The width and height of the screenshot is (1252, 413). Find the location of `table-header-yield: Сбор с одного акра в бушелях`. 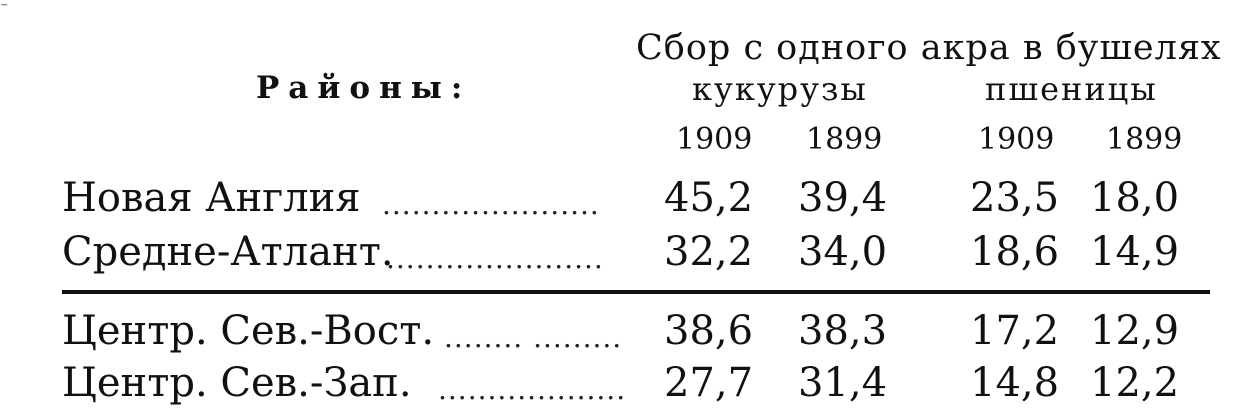

table-header-yield: Сбор с одного акра в бушелях is located at coordinates (929, 48).